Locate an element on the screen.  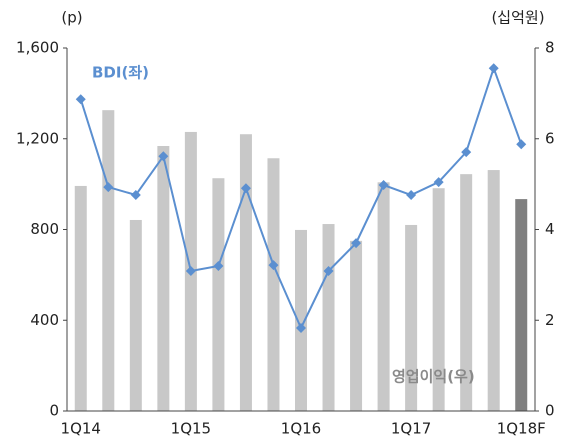
y-unit: (p) is located at coordinates (71, 18).